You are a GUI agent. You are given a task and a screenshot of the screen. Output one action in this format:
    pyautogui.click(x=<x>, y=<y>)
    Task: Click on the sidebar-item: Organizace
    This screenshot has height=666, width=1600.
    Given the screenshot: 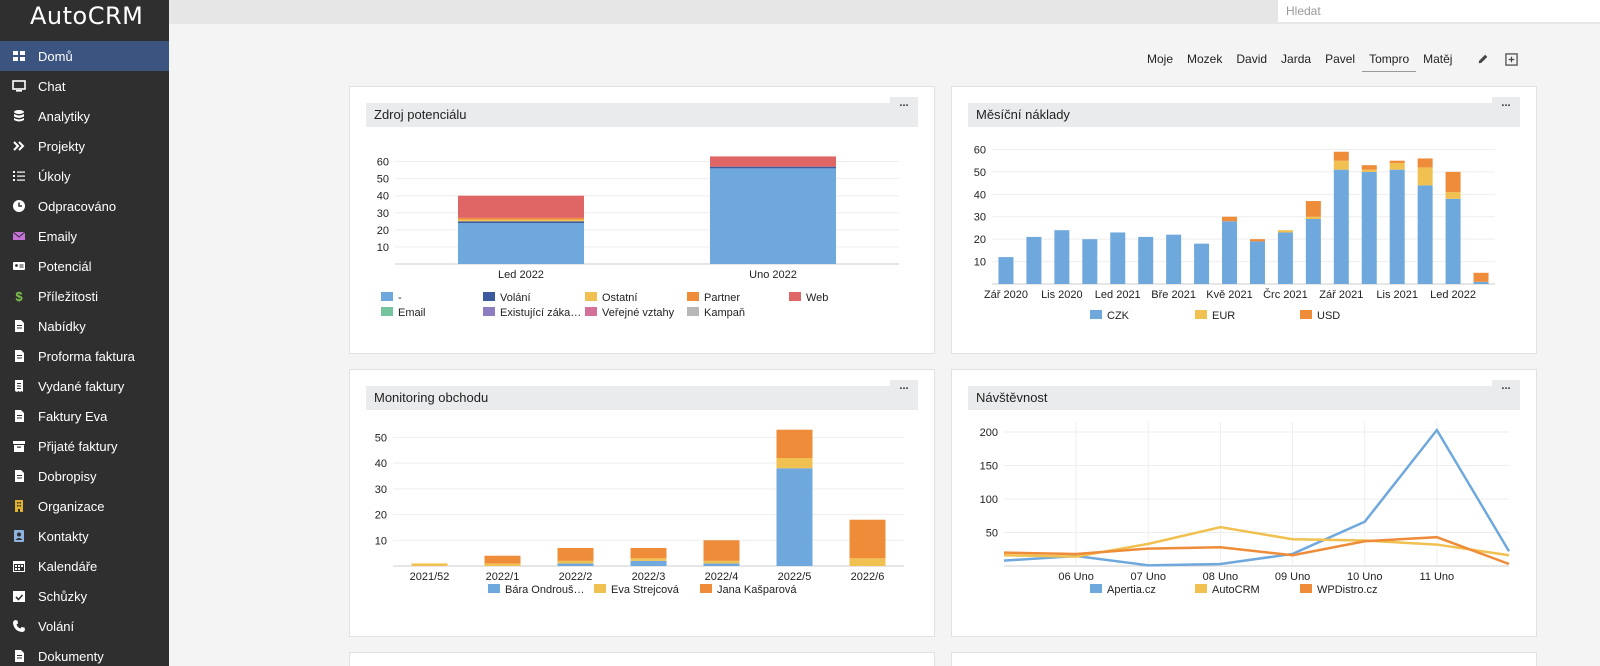 What is the action you would take?
    pyautogui.click(x=84, y=506)
    